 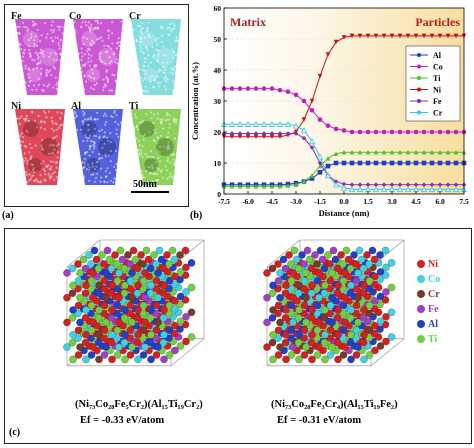 I want to click on x-tick-label: -4.5, so click(x=272, y=201).